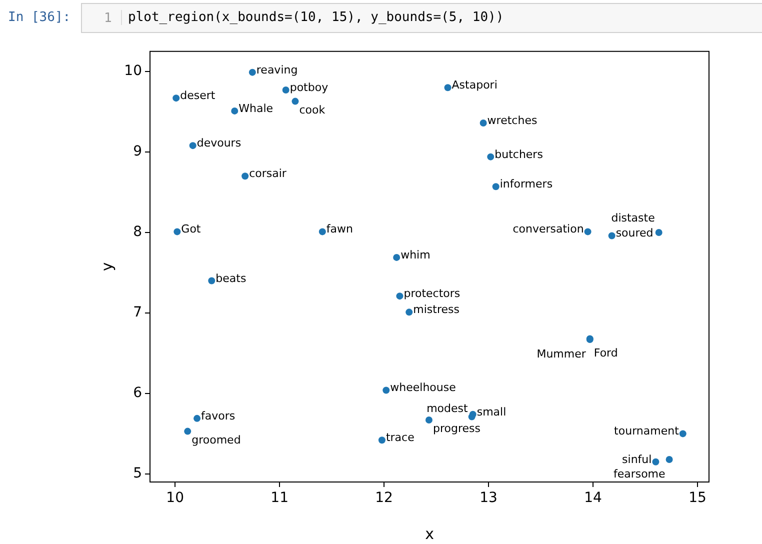 Image resolution: width=762 pixels, height=544 pixels. What do you see at coordinates (633, 217) in the screenshot?
I see `series-label: distaste` at bounding box center [633, 217].